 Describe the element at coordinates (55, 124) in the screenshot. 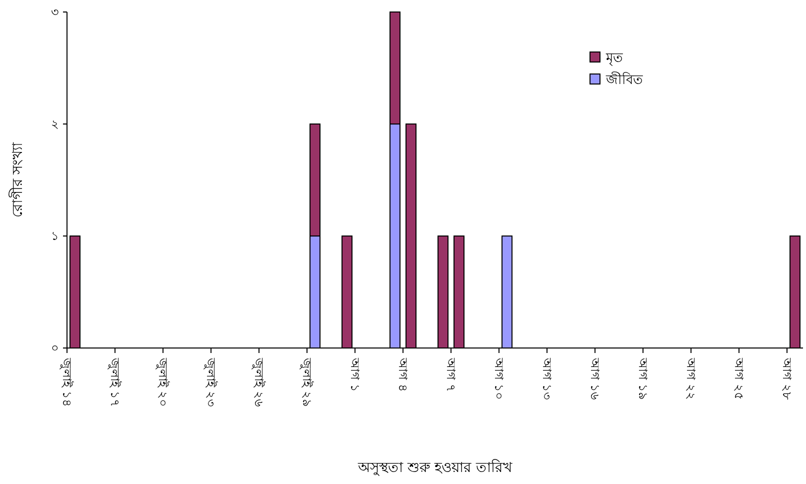

I see `y-tick-label: ২` at that location.